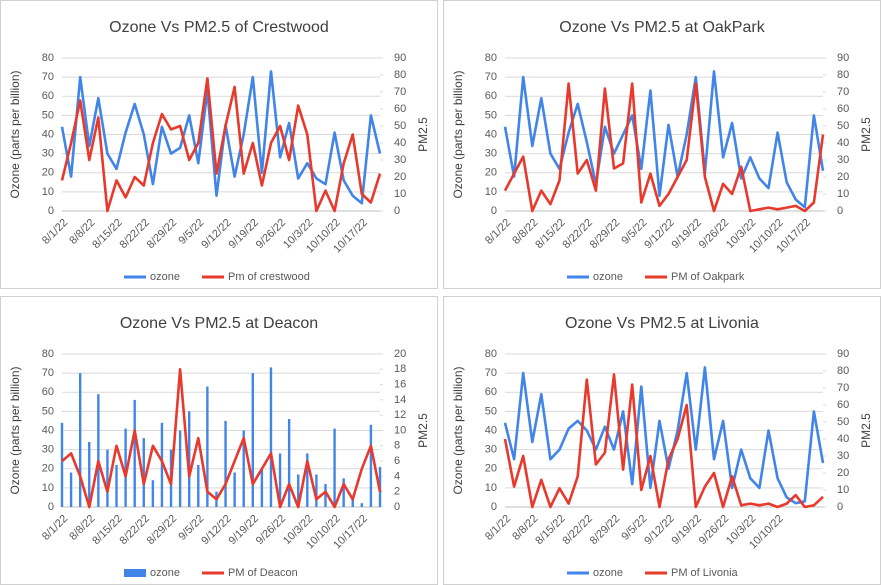 The height and width of the screenshot is (585, 881). Describe the element at coordinates (705, 573) in the screenshot. I see `legend-label: PM of Livonia` at that location.